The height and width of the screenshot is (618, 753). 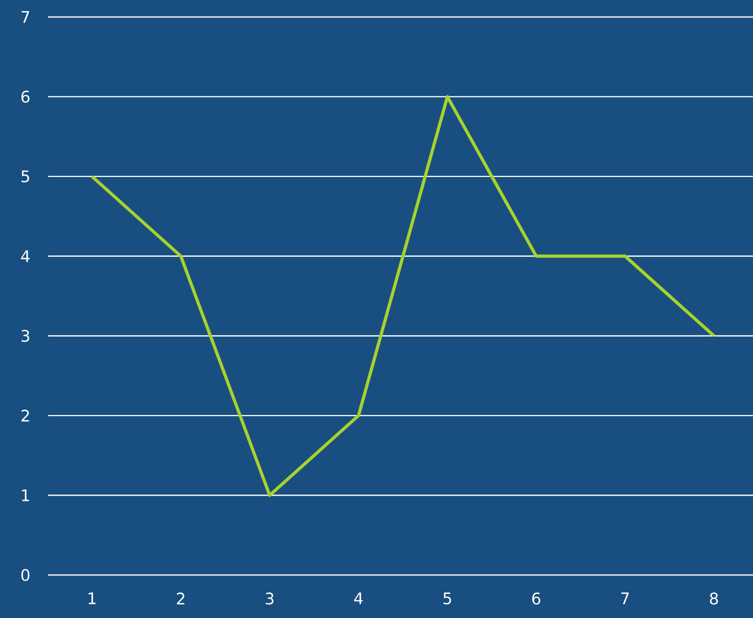 I want to click on y-tick-label: 5, so click(x=26, y=176).